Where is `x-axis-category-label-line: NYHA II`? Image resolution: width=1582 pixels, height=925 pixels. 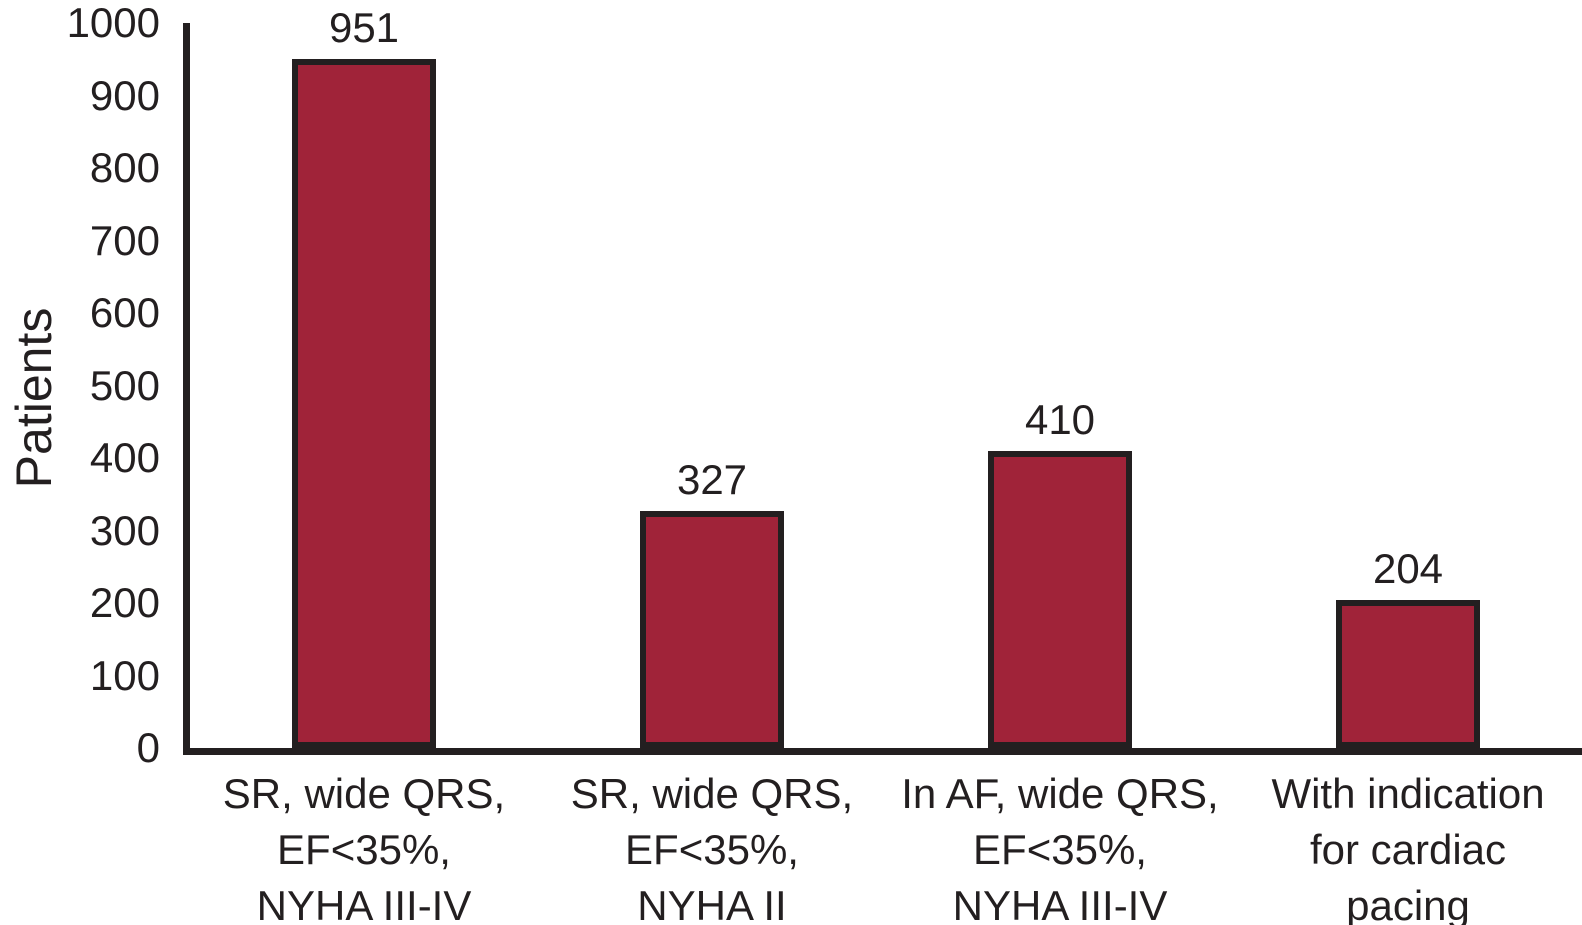
x-axis-category-label-line: NYHA II is located at coordinates (712, 903).